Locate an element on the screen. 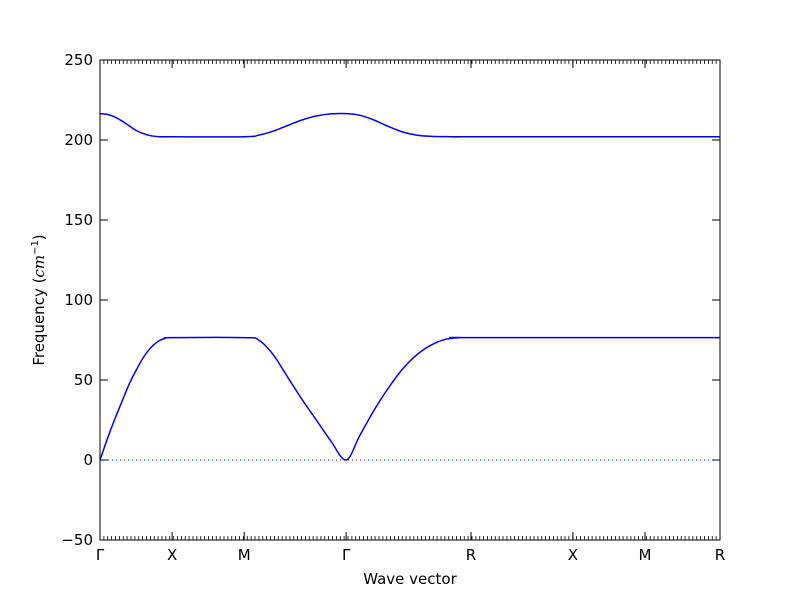 The width and height of the screenshot is (800, 600). y-axis-label-suffix: ) is located at coordinates (39, 237).